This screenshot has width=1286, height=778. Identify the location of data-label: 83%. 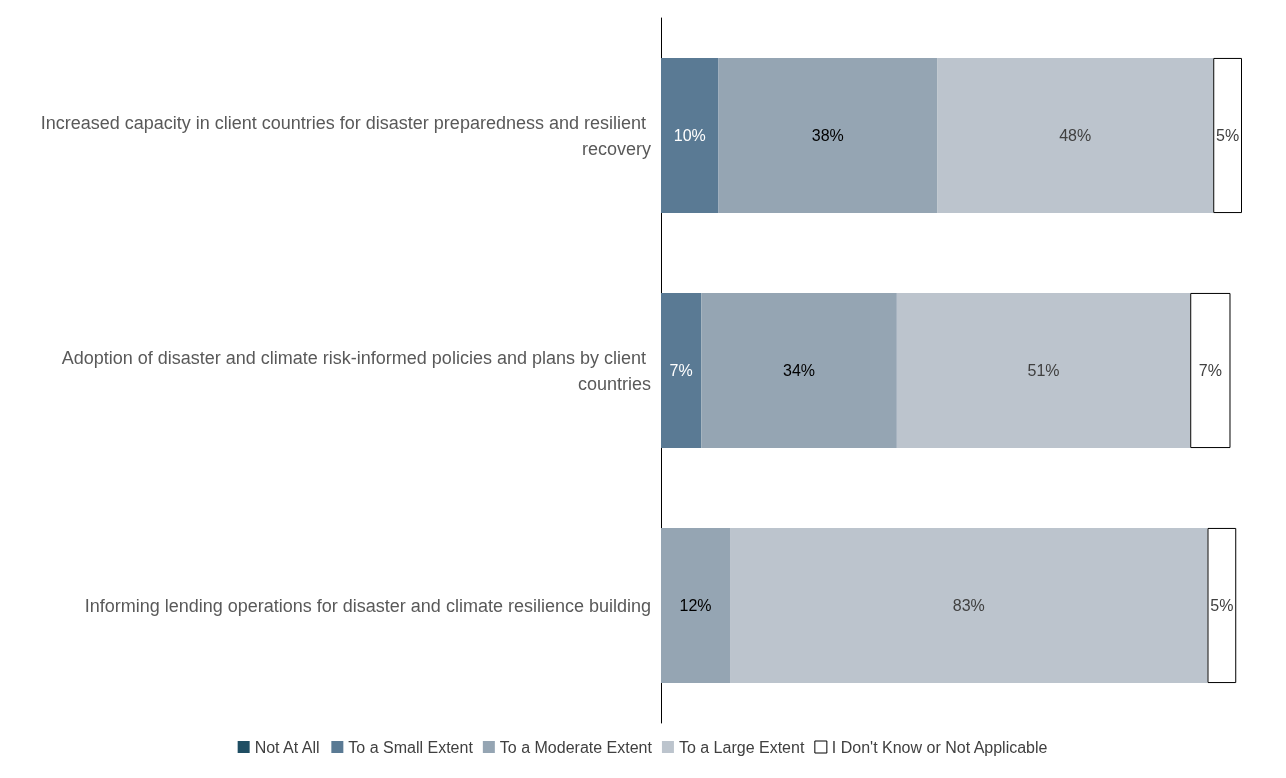
(968, 605).